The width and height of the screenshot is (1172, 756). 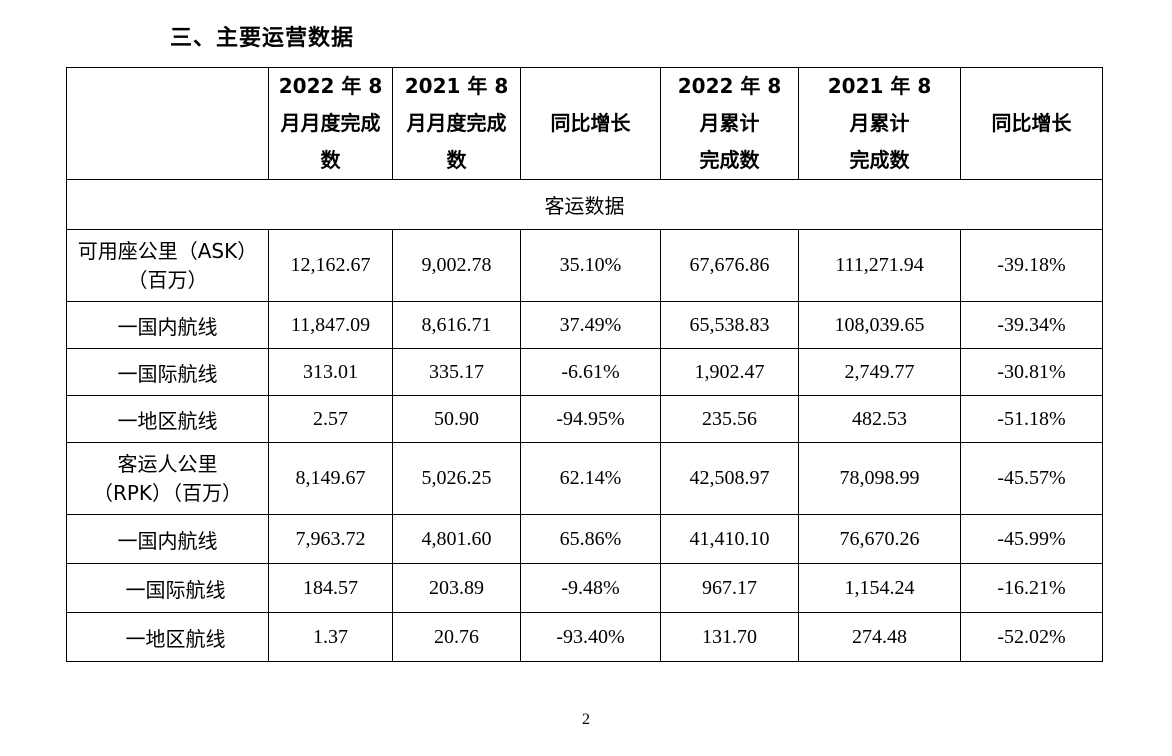 I want to click on header-yoy-cumulative: 同比增长, so click(x=1031, y=123).